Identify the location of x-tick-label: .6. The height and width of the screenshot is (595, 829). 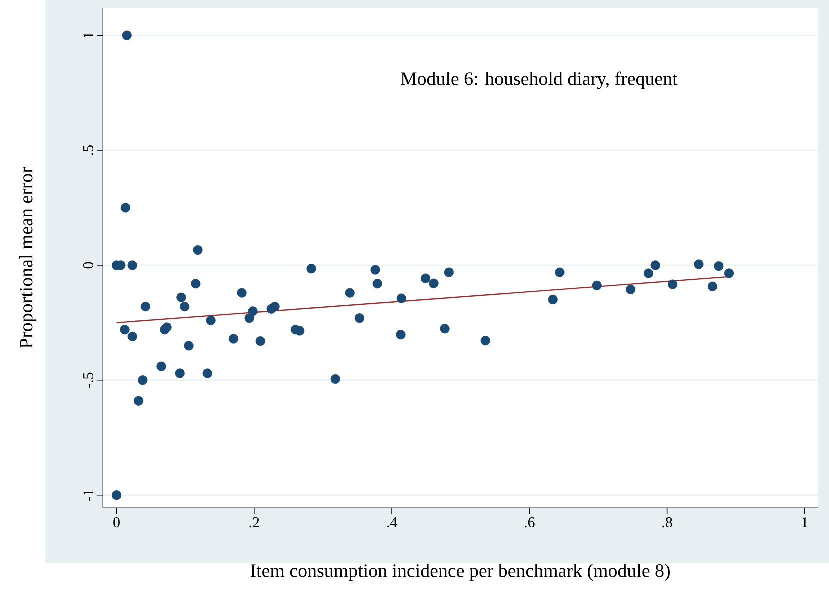
(530, 523).